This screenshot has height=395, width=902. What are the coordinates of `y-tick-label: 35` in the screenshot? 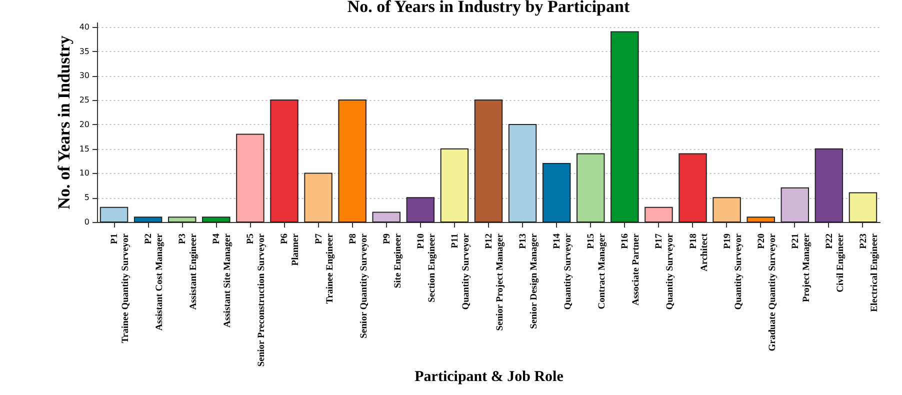 It's located at (84, 51).